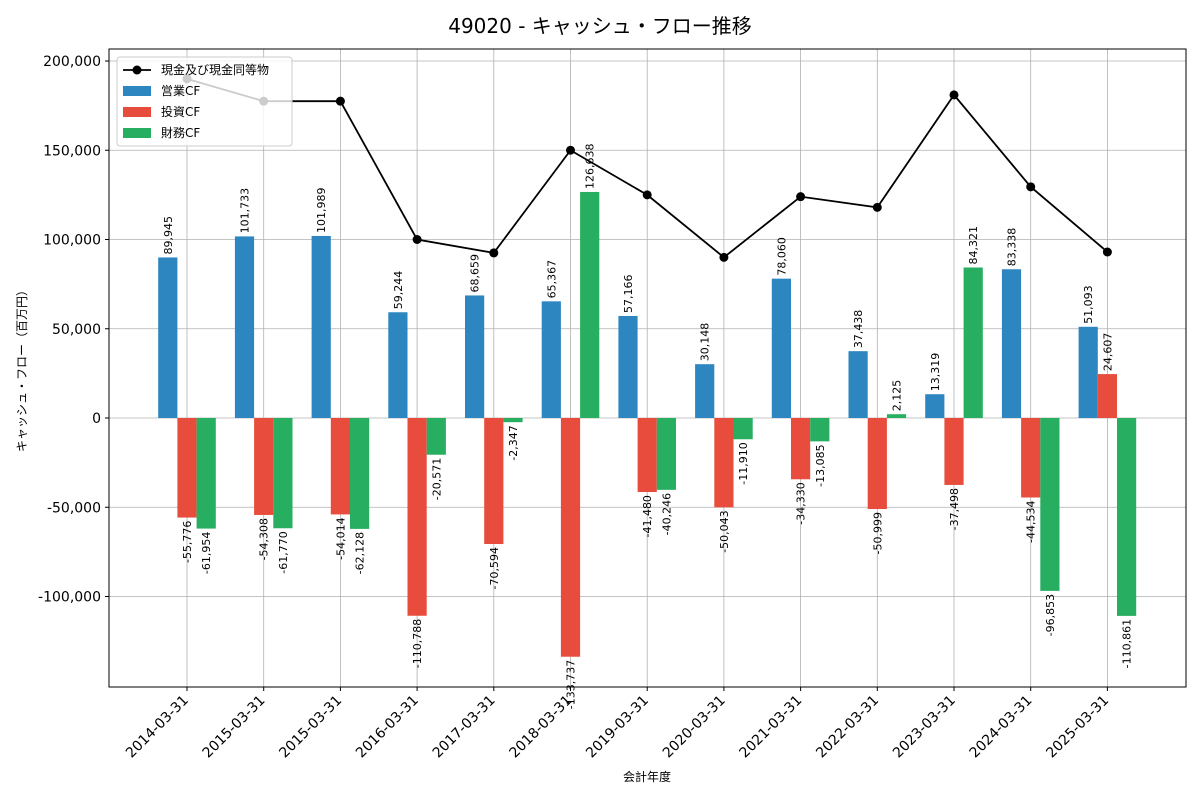 The width and height of the screenshot is (1200, 800). Describe the element at coordinates (475, 273) in the screenshot. I see `bar-value-label: 68,659` at that location.